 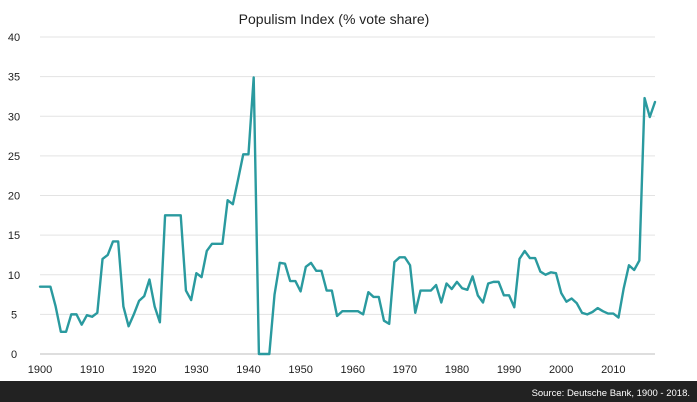 I want to click on y-tick-label: 25, so click(x=14, y=157).